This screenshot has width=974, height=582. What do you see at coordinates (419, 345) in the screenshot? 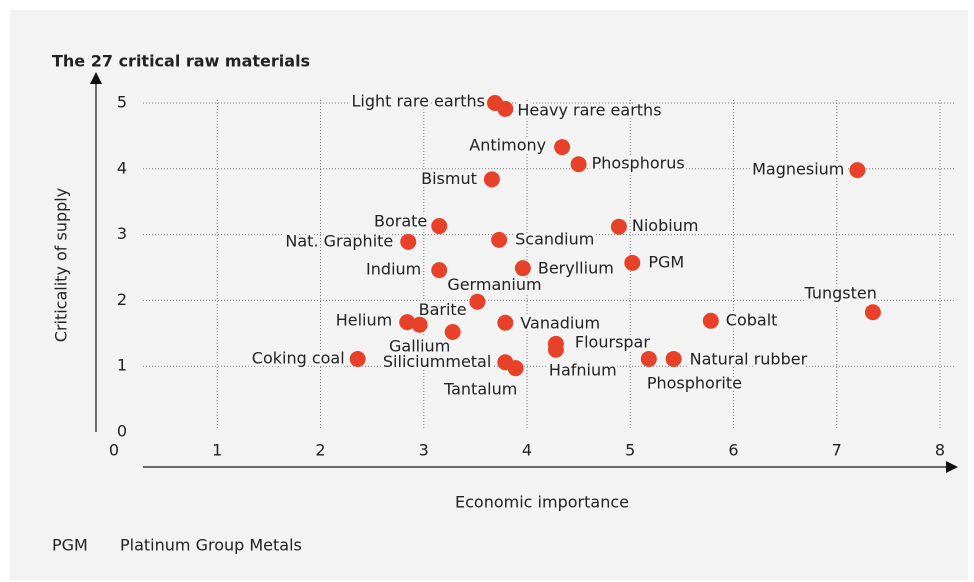
I see `point-label: Gallium` at bounding box center [419, 345].